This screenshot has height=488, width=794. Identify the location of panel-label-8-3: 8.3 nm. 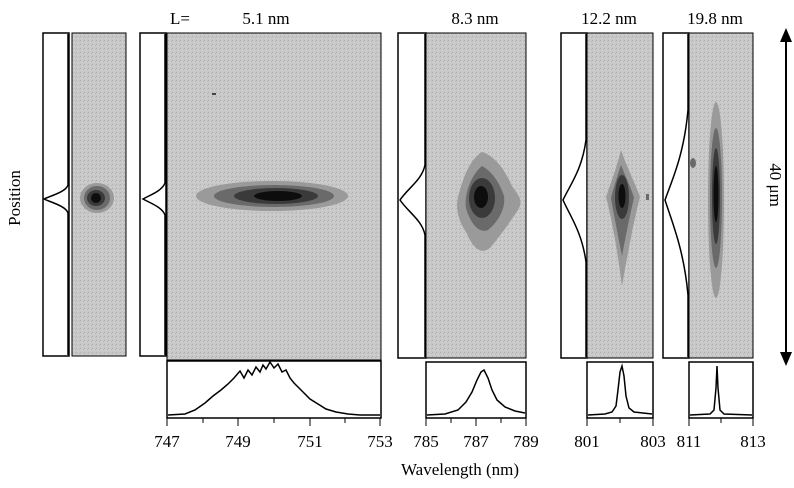
(474, 18).